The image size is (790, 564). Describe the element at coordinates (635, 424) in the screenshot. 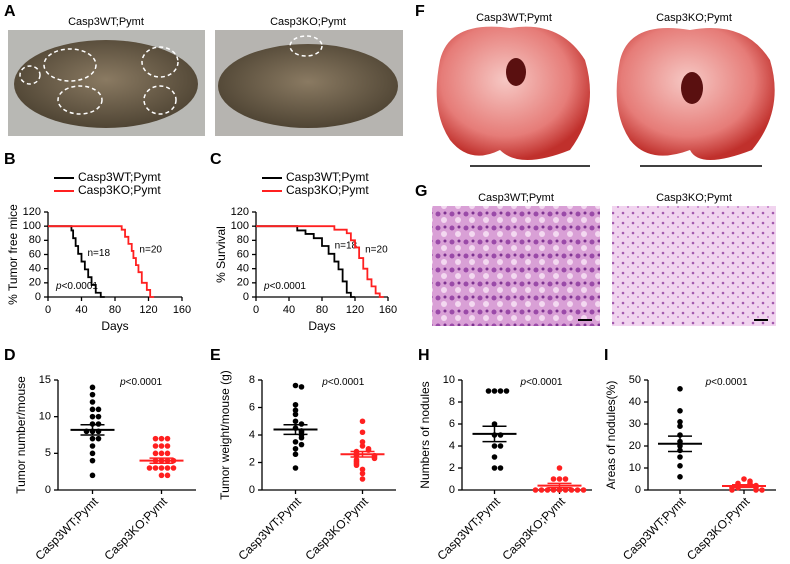

I see `y-tick-label: 30` at that location.